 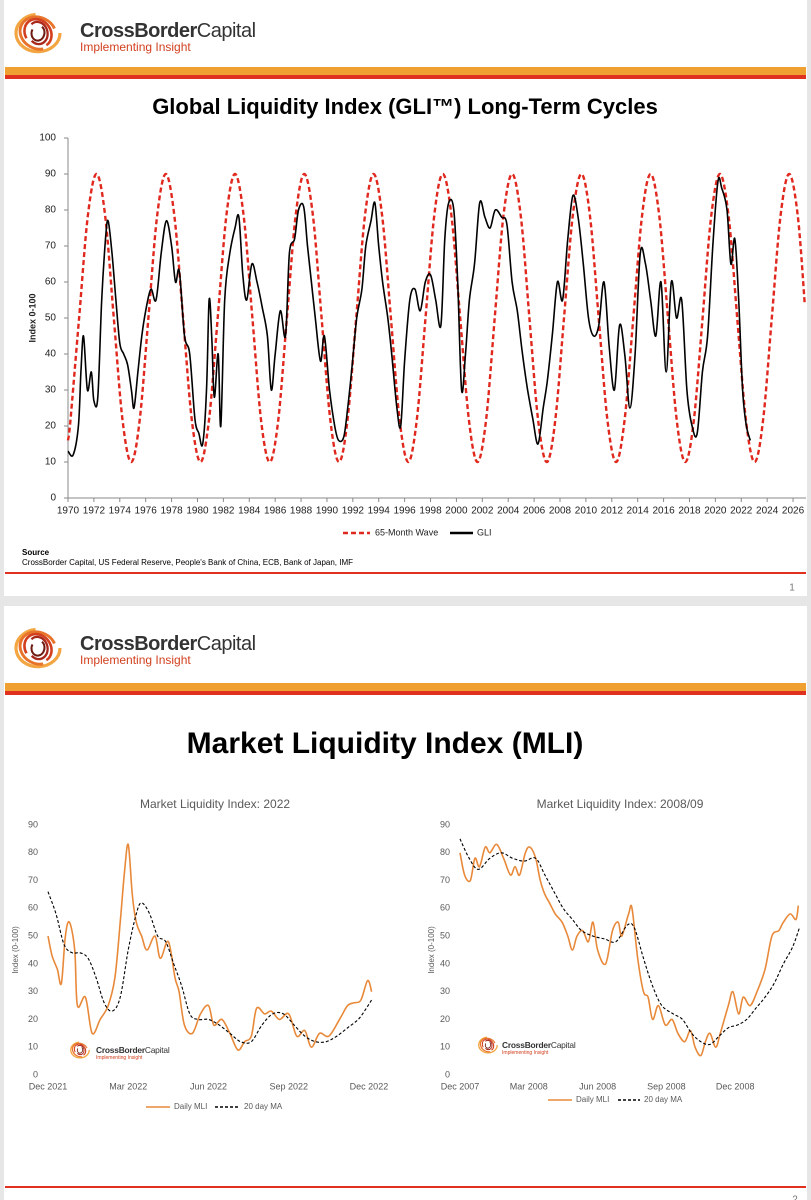 I want to click on x-tick-label: 2024, so click(x=767, y=511).